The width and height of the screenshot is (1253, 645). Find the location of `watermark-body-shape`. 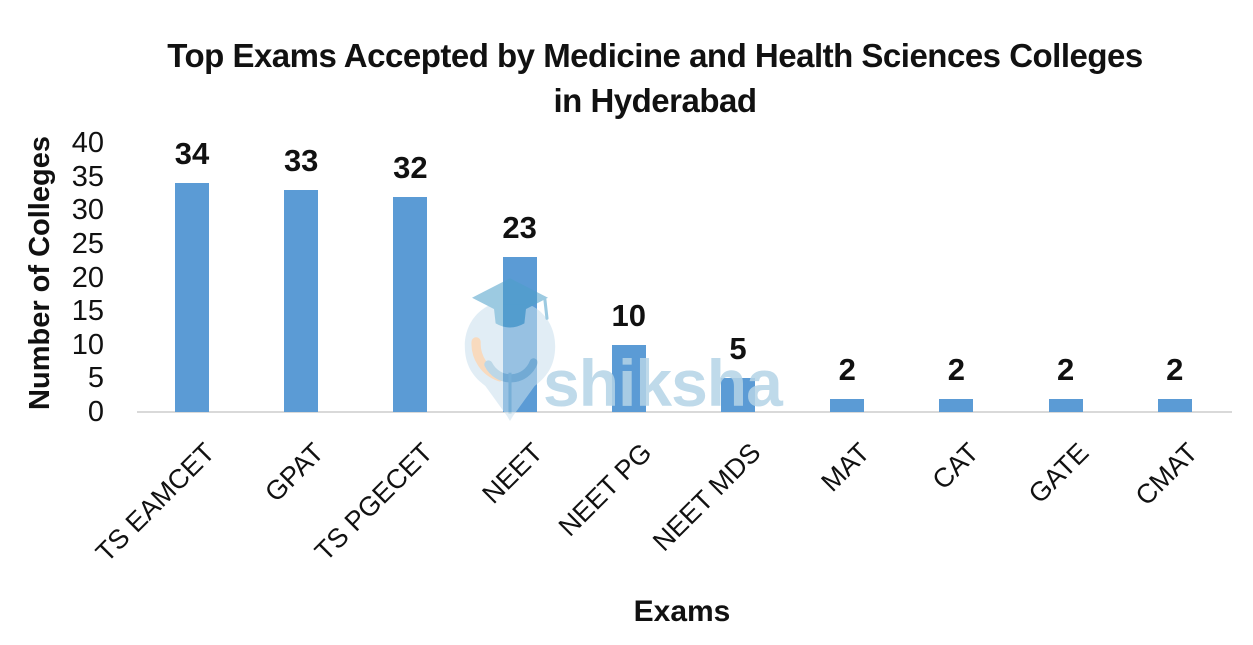

watermark-body-shape is located at coordinates (510, 360).